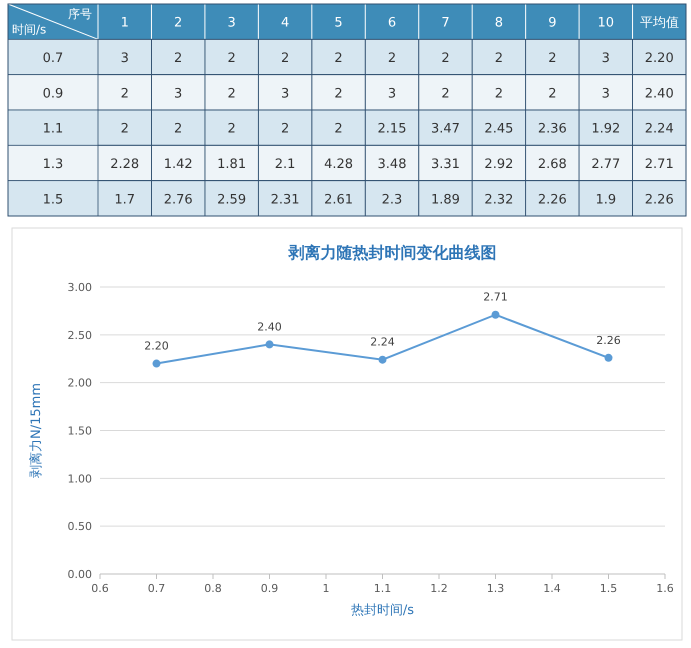 Image resolution: width=691 pixels, height=648 pixels. Describe the element at coordinates (339, 164) in the screenshot. I see `data-label: 4.28` at that location.